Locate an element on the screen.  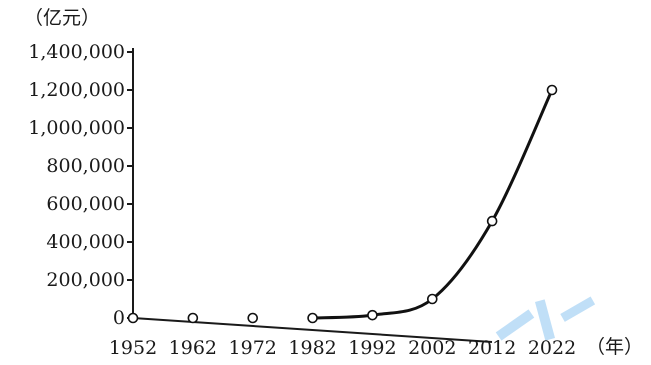
x-tick-label: 1972 is located at coordinates (253, 348).